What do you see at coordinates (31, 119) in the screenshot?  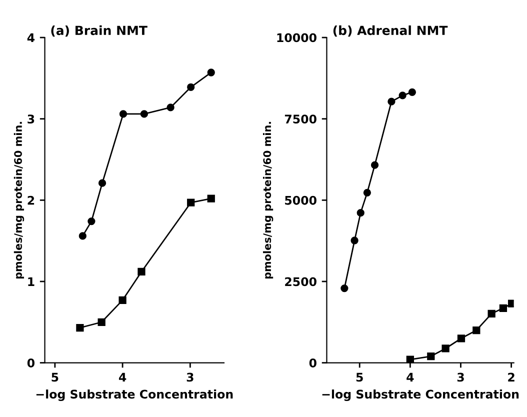 I see `y-tick-label: 3` at bounding box center [31, 119].